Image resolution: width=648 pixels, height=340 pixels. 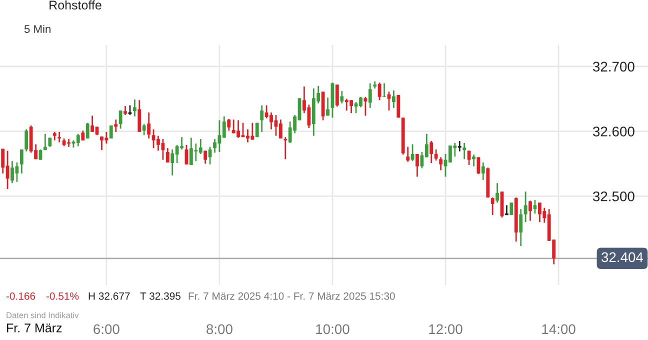 I want to click on text: Fr. 7 März 2025 4:10 - Fr. 7 März 2025 15:30, so click(x=291, y=296).